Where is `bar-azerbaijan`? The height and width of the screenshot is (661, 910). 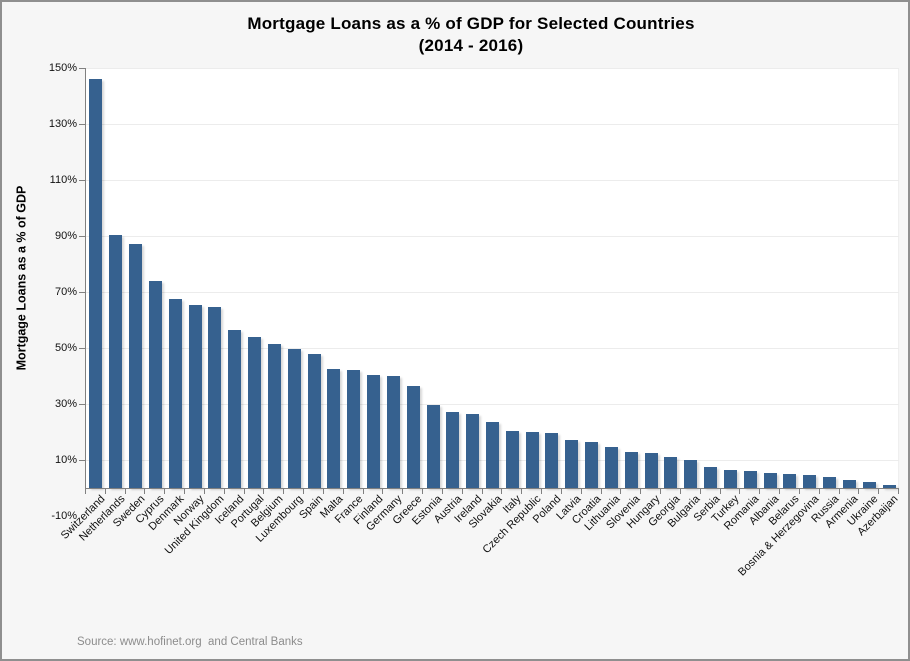
bar-azerbaijan is located at coordinates (889, 486).